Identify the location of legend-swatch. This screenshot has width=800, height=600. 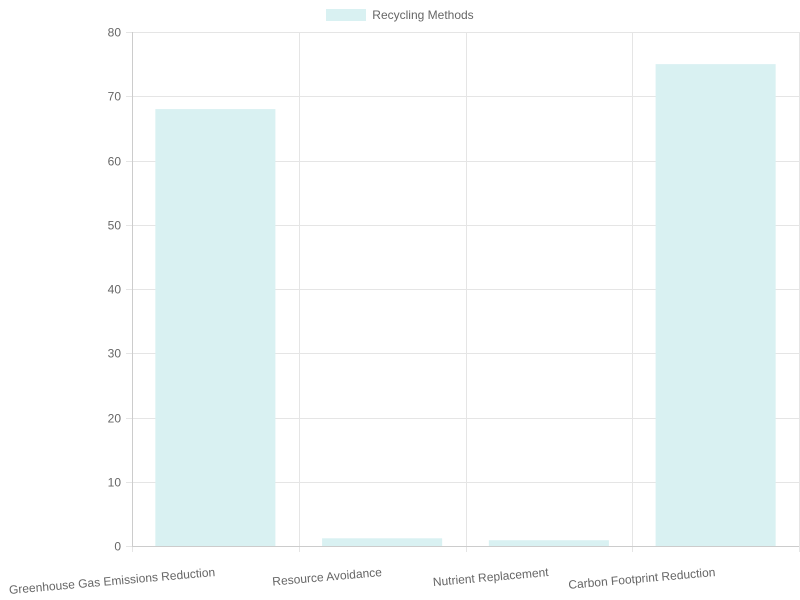
(346, 15).